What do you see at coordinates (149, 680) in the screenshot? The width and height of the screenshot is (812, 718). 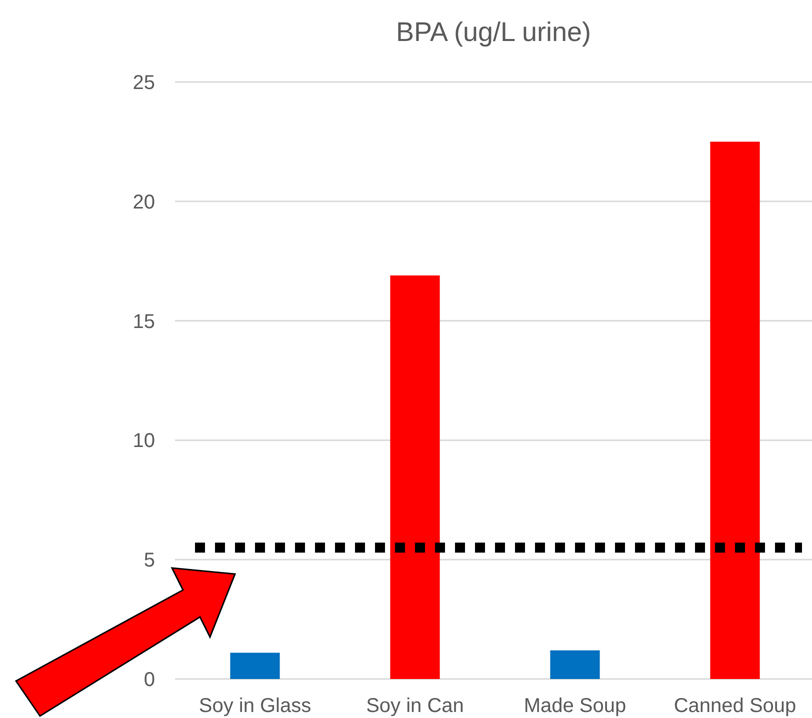 I see `y-tick-label: 0` at bounding box center [149, 680].